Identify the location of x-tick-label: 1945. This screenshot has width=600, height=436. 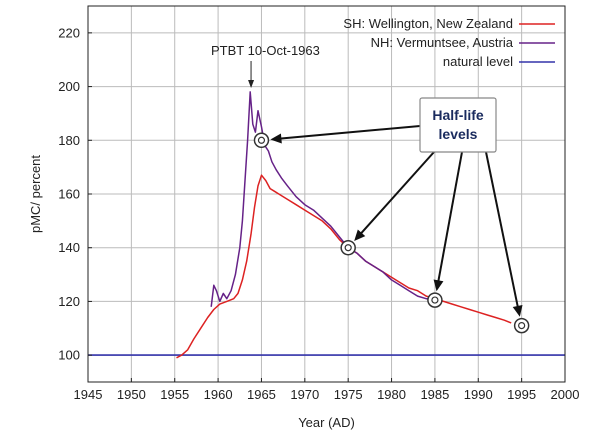
(88, 394).